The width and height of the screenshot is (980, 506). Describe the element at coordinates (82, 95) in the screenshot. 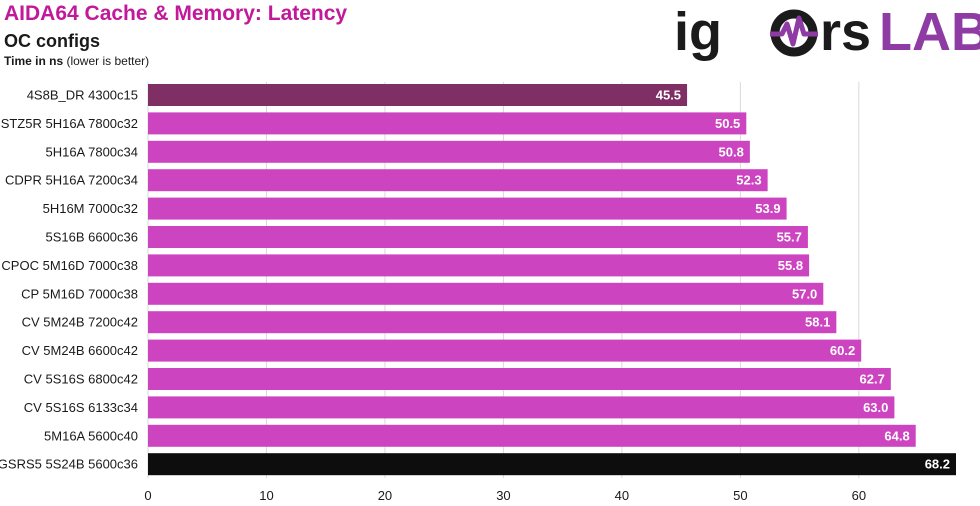

I see `category-label: 4S8B_DR 4300c15` at that location.